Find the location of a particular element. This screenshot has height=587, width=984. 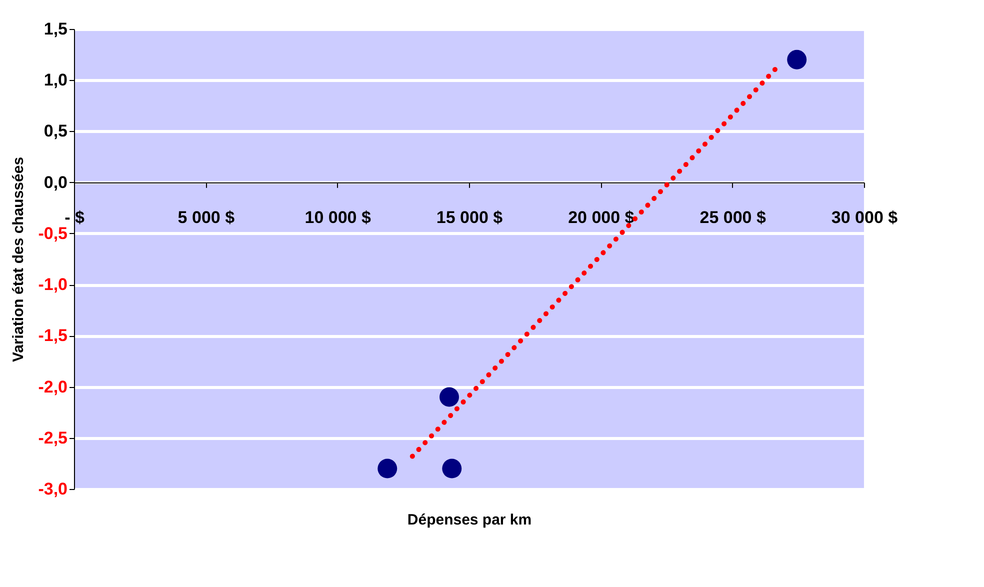

y-tick-label: 1,5 is located at coordinates (56, 29).